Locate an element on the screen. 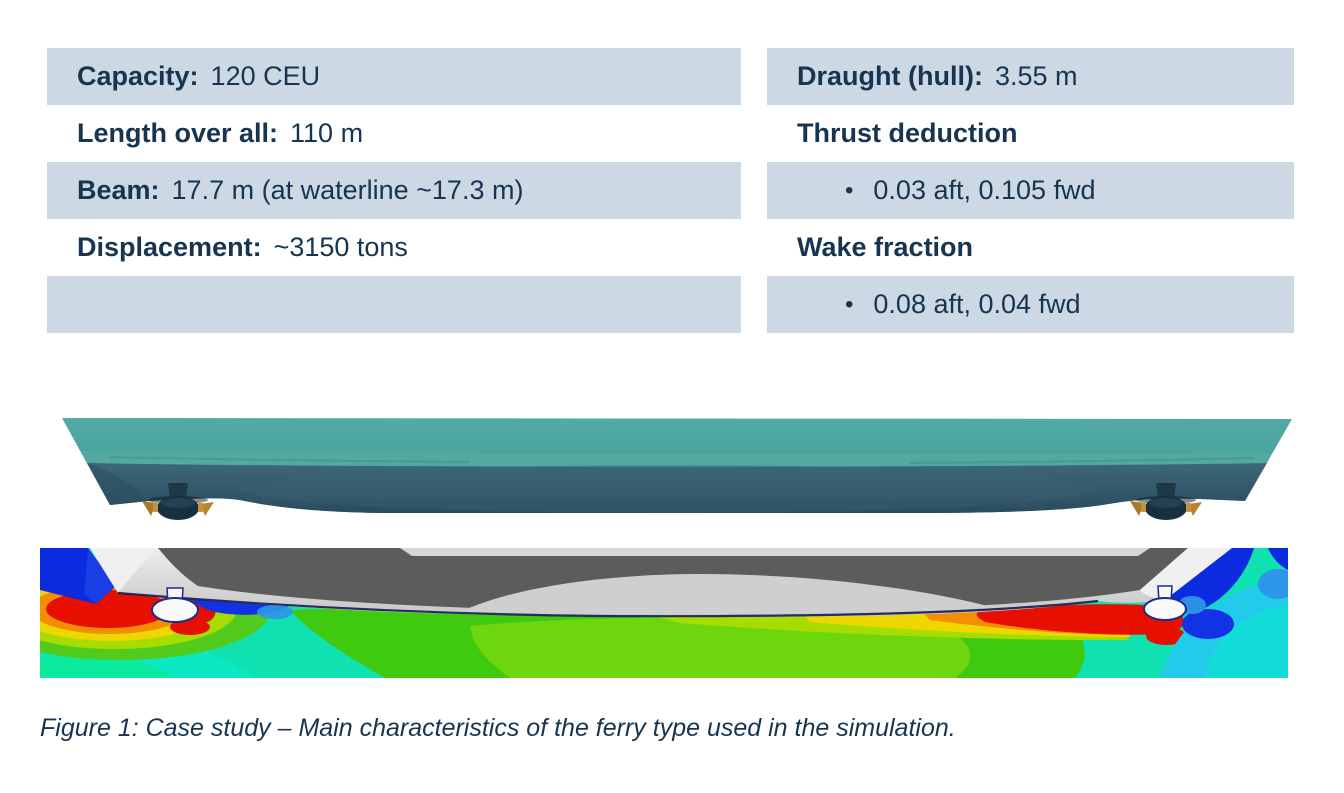 Image resolution: width=1344 pixels, height=793 pixels. hull-render-image is located at coordinates (677, 469).